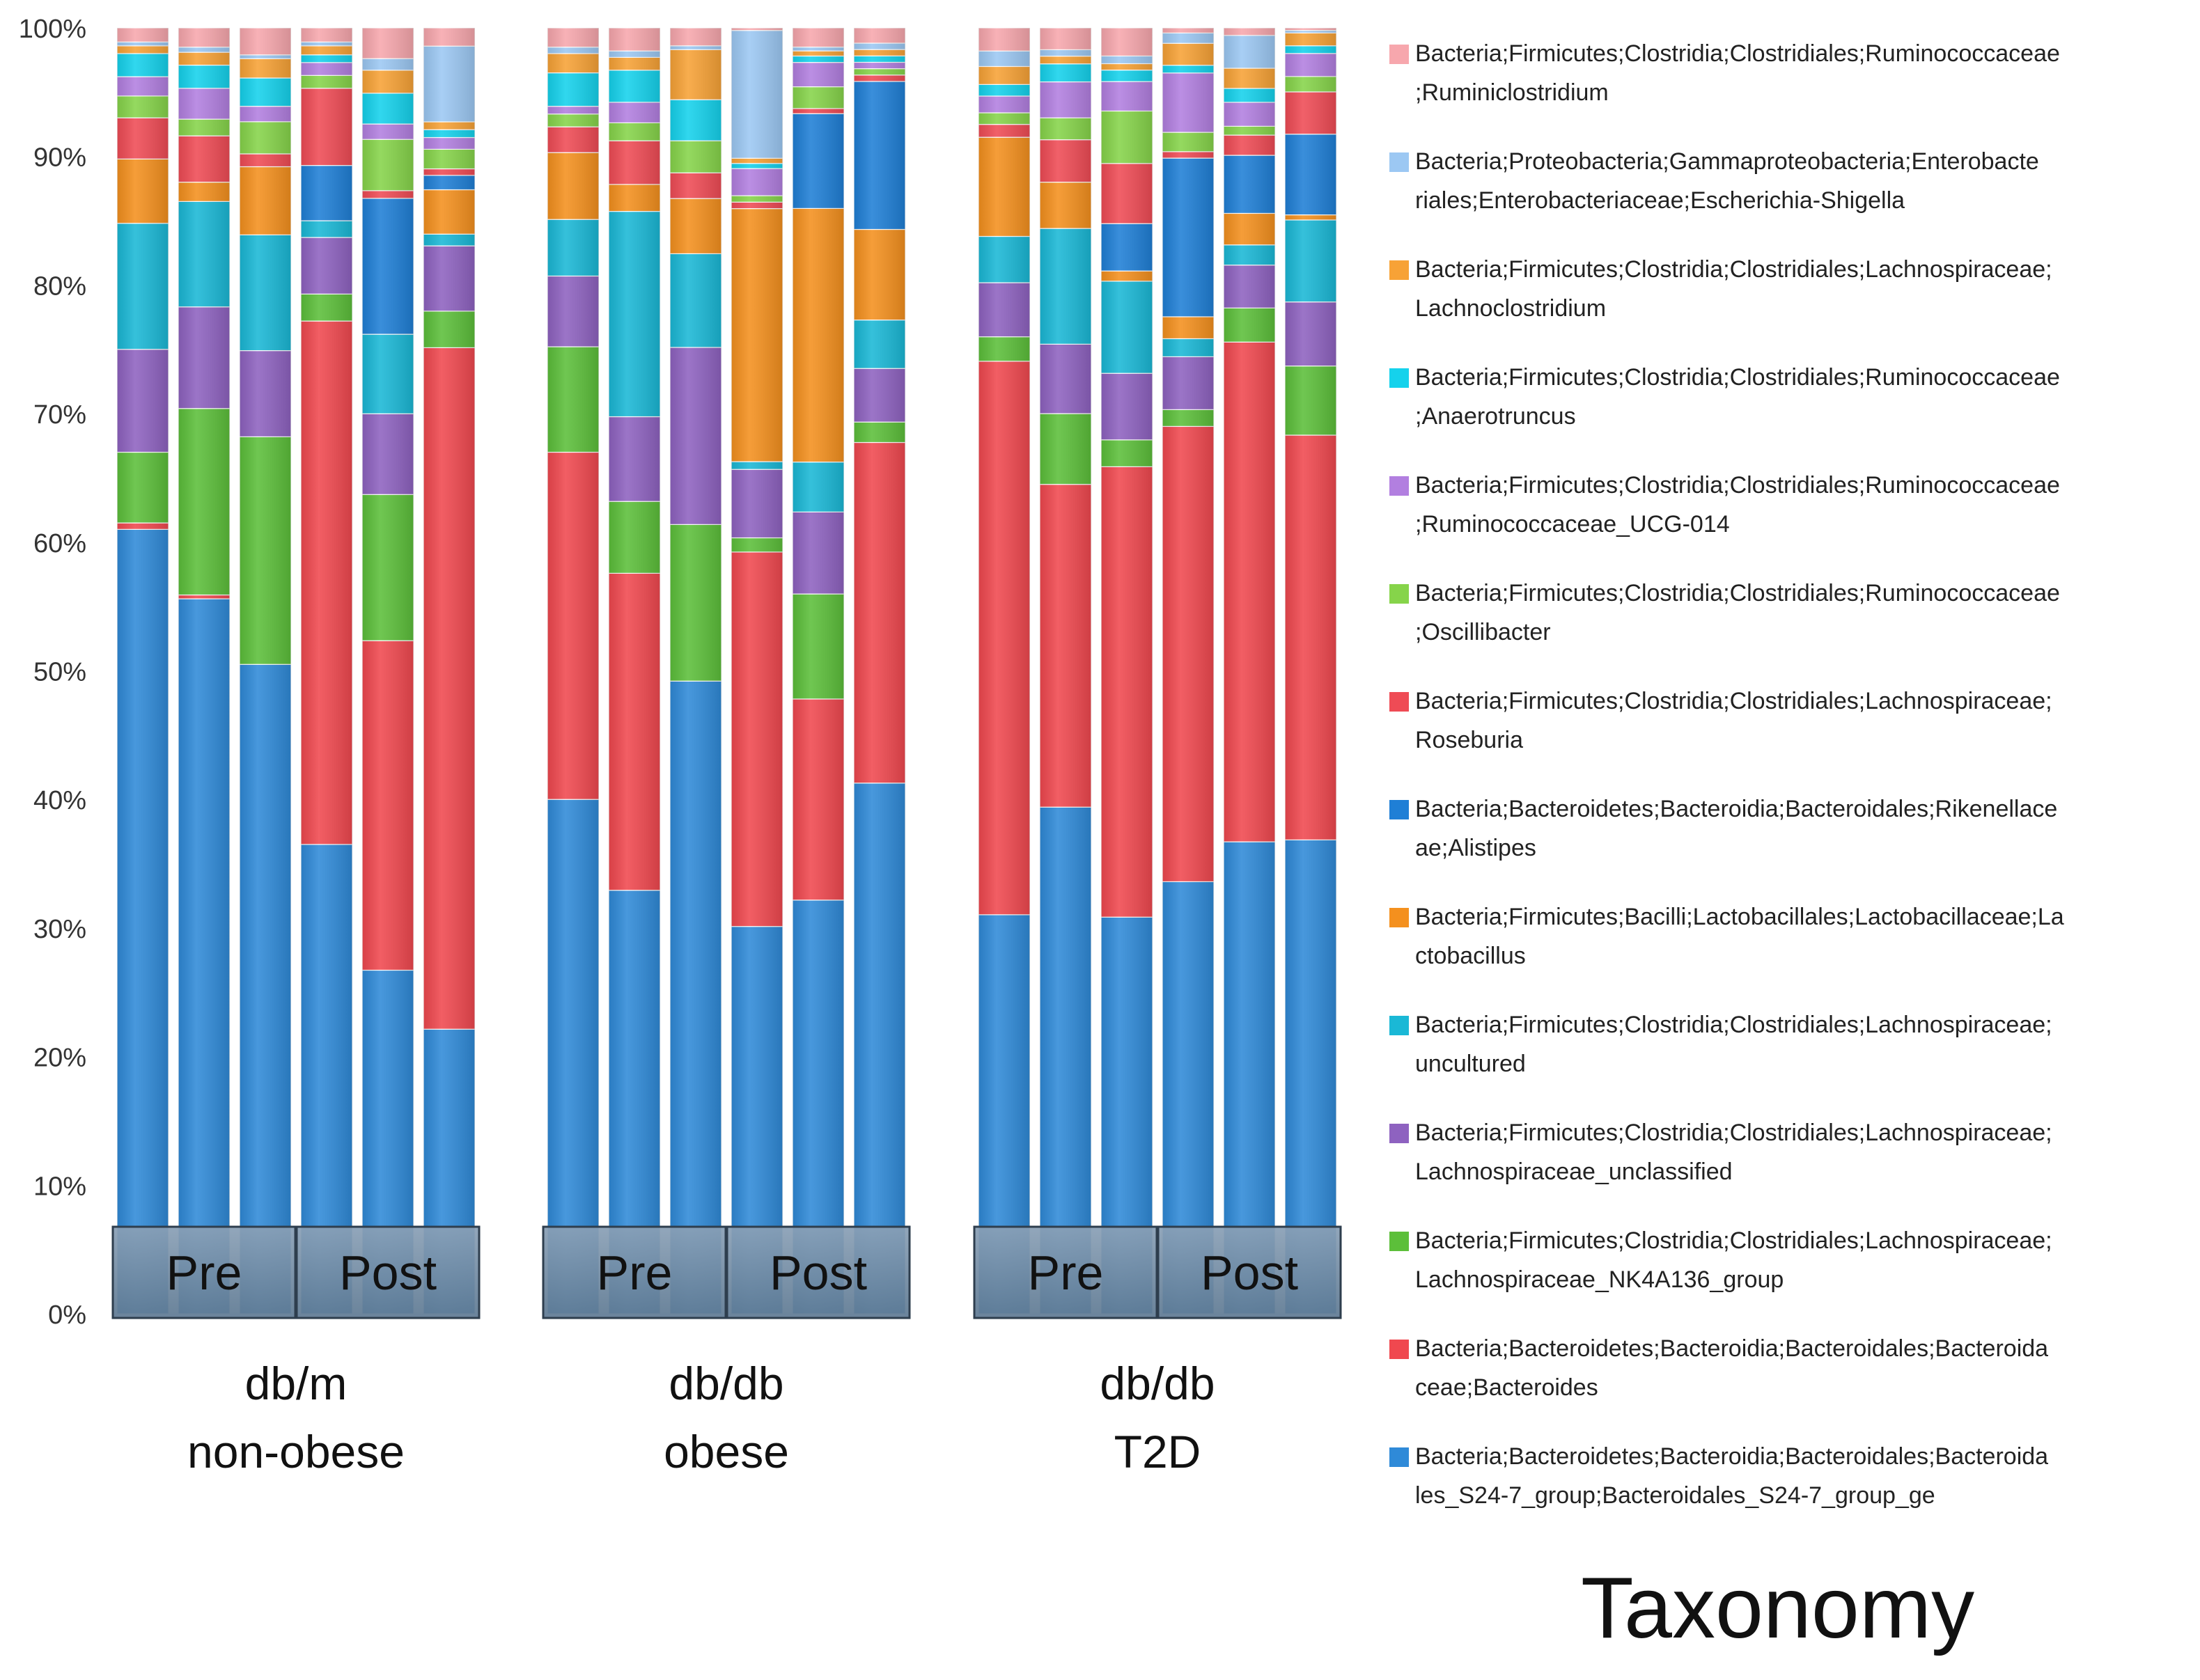  I want to click on y-tick-label: 20%, so click(59, 1058).